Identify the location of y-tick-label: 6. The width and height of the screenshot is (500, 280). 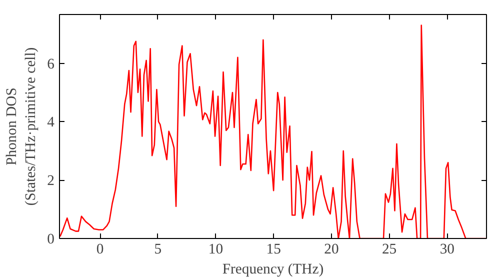
(50, 64).